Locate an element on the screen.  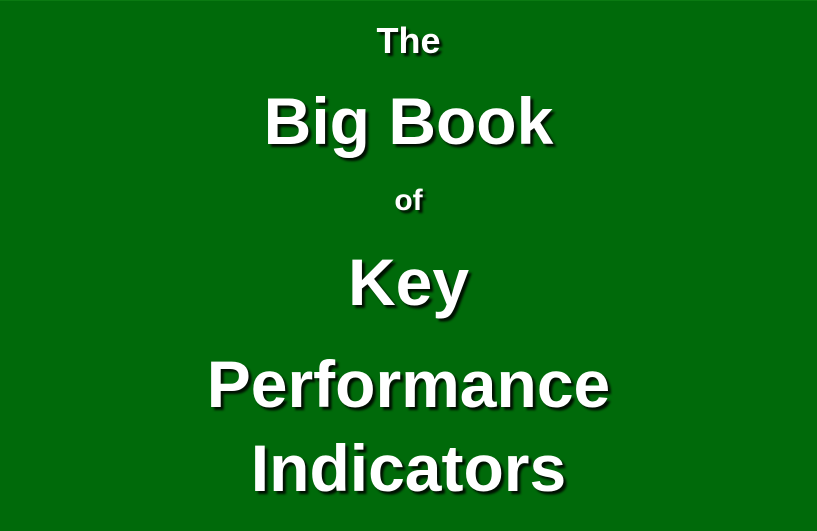
title-line-key: Key is located at coordinates (408, 282).